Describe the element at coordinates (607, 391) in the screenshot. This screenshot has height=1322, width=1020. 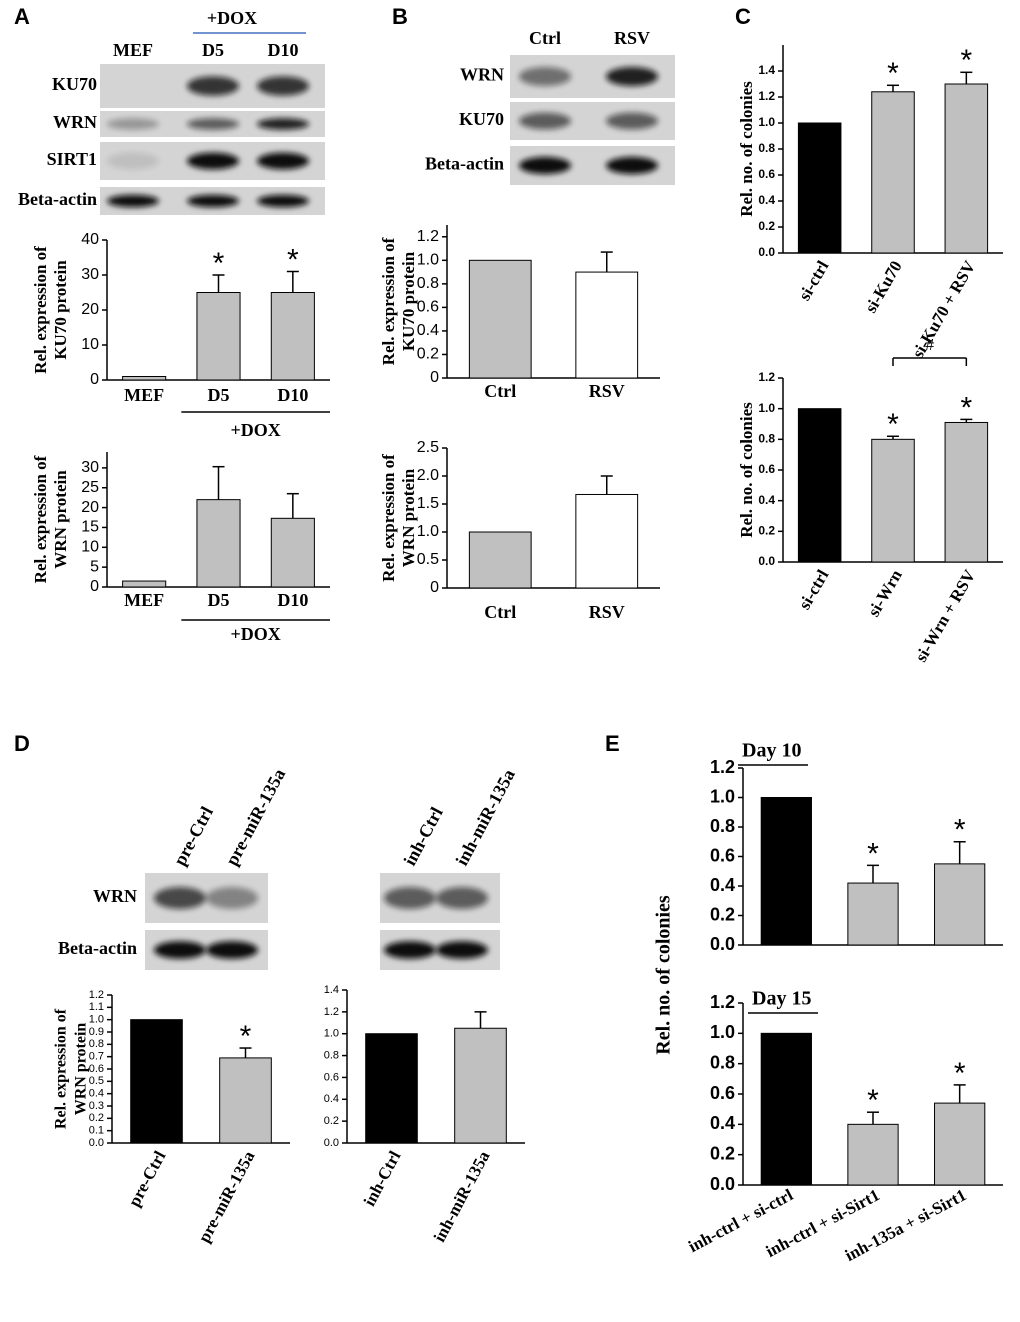
I see `x-tick-label: RSV` at that location.